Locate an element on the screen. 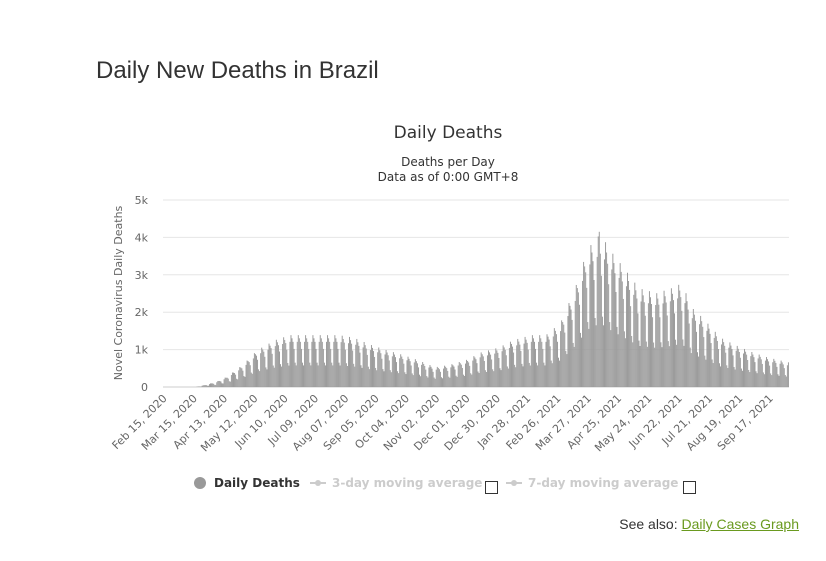 The width and height of the screenshot is (826, 561). line-marker-icon is located at coordinates (318, 483).